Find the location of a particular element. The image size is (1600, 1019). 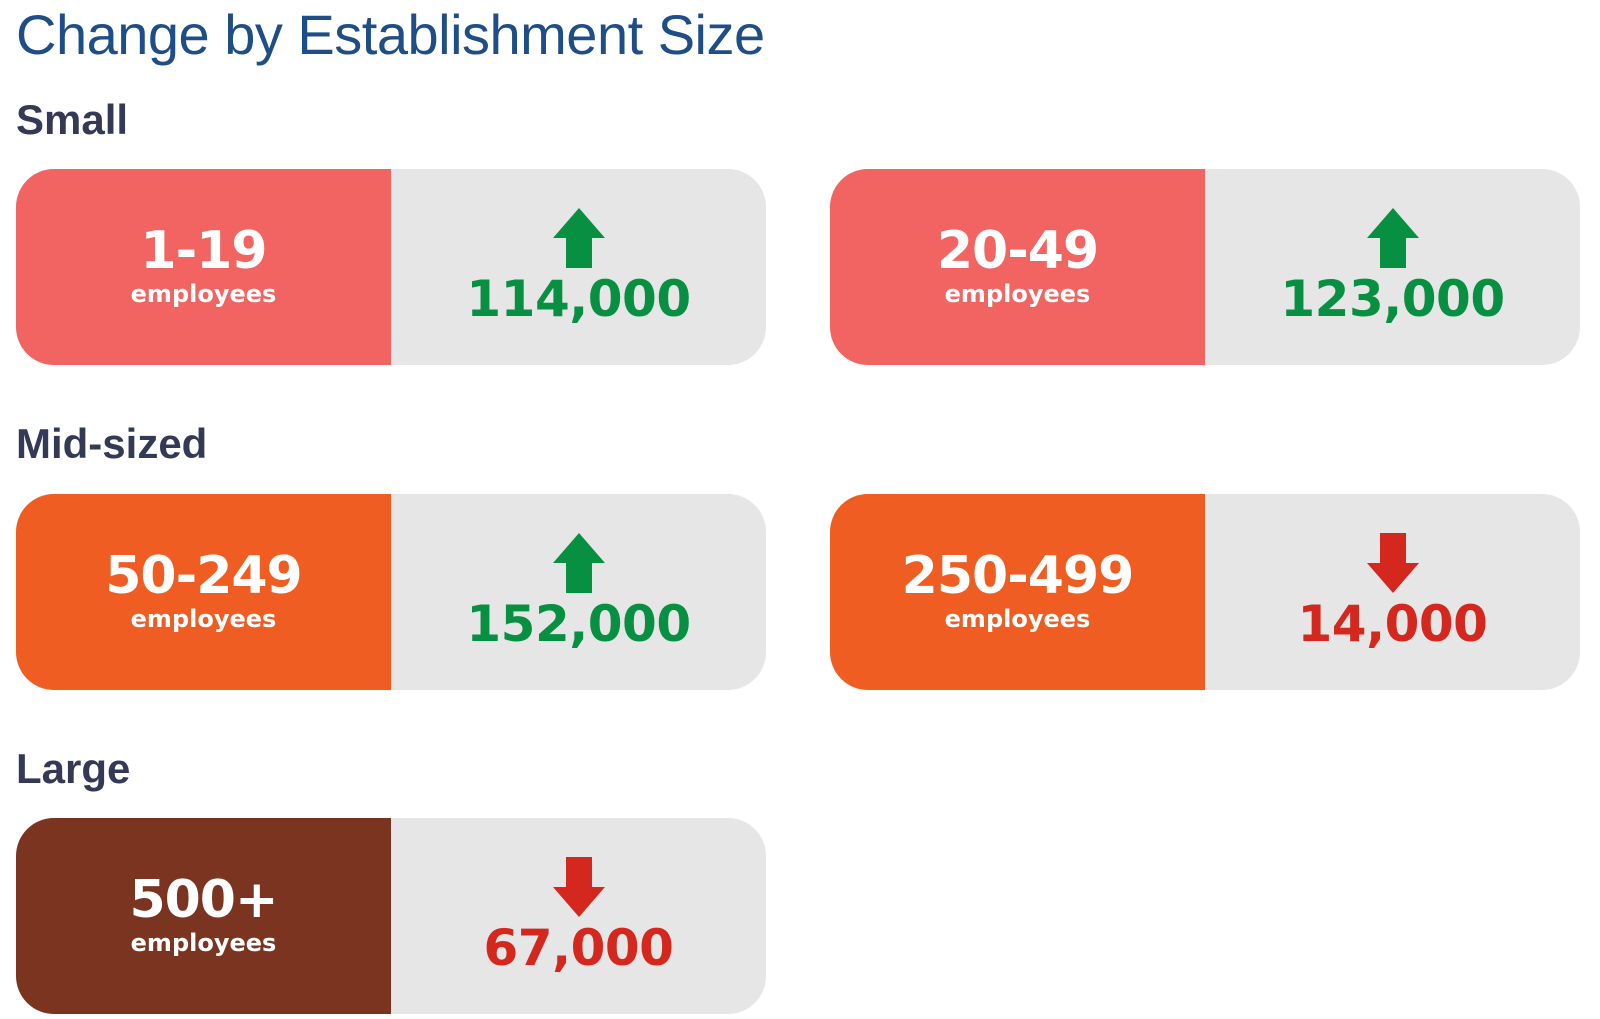

size-panel: 250-499 employees is located at coordinates (1017, 592).